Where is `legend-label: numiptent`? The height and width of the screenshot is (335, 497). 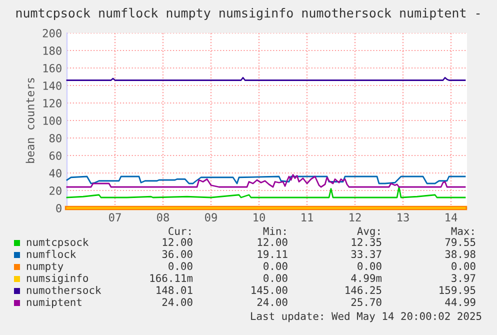 legend-label: numiptent is located at coordinates (54, 303).